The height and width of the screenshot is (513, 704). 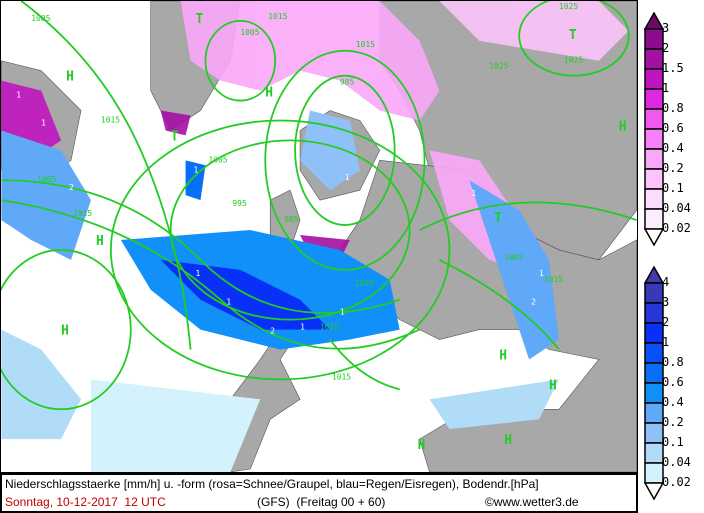 I want to click on snow-color-legend, so click(x=654, y=129).